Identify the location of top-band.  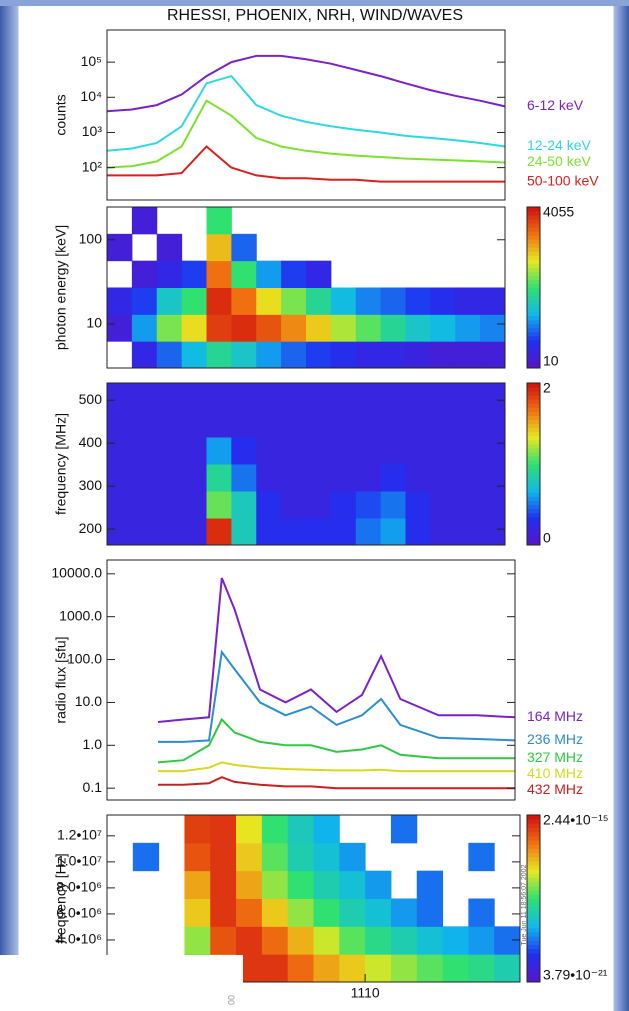
(314, 3).